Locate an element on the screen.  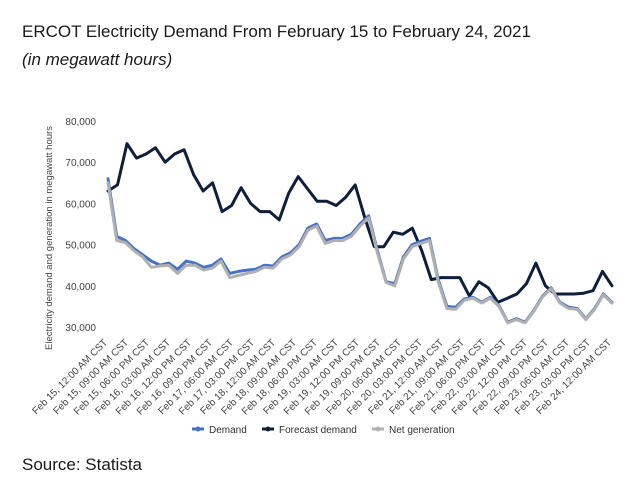
y-tick-label: 70,000 is located at coordinates (80, 163).